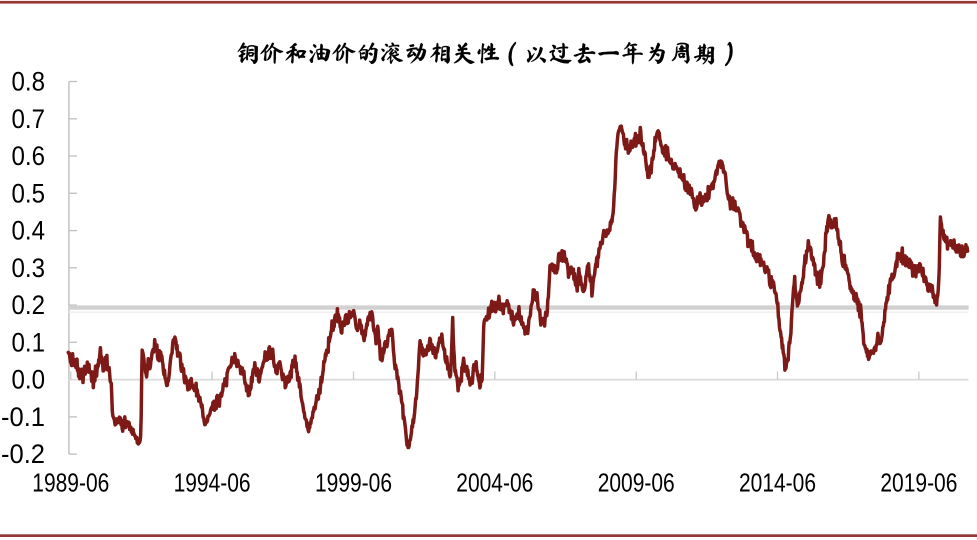 The width and height of the screenshot is (977, 540). I want to click on svg-text: 2014-06, so click(777, 482).